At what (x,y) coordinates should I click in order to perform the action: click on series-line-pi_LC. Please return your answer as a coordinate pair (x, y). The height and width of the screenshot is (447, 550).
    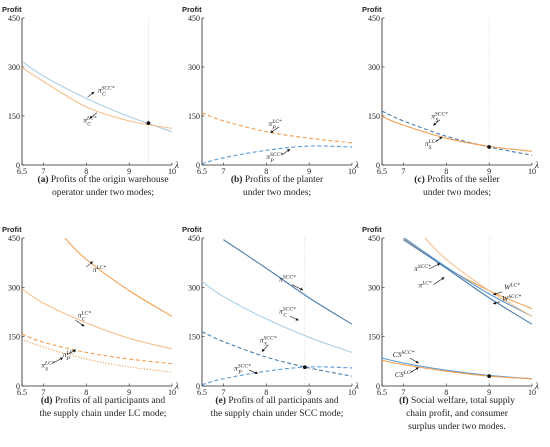
    Looking at the image, I should click on (118, 277).